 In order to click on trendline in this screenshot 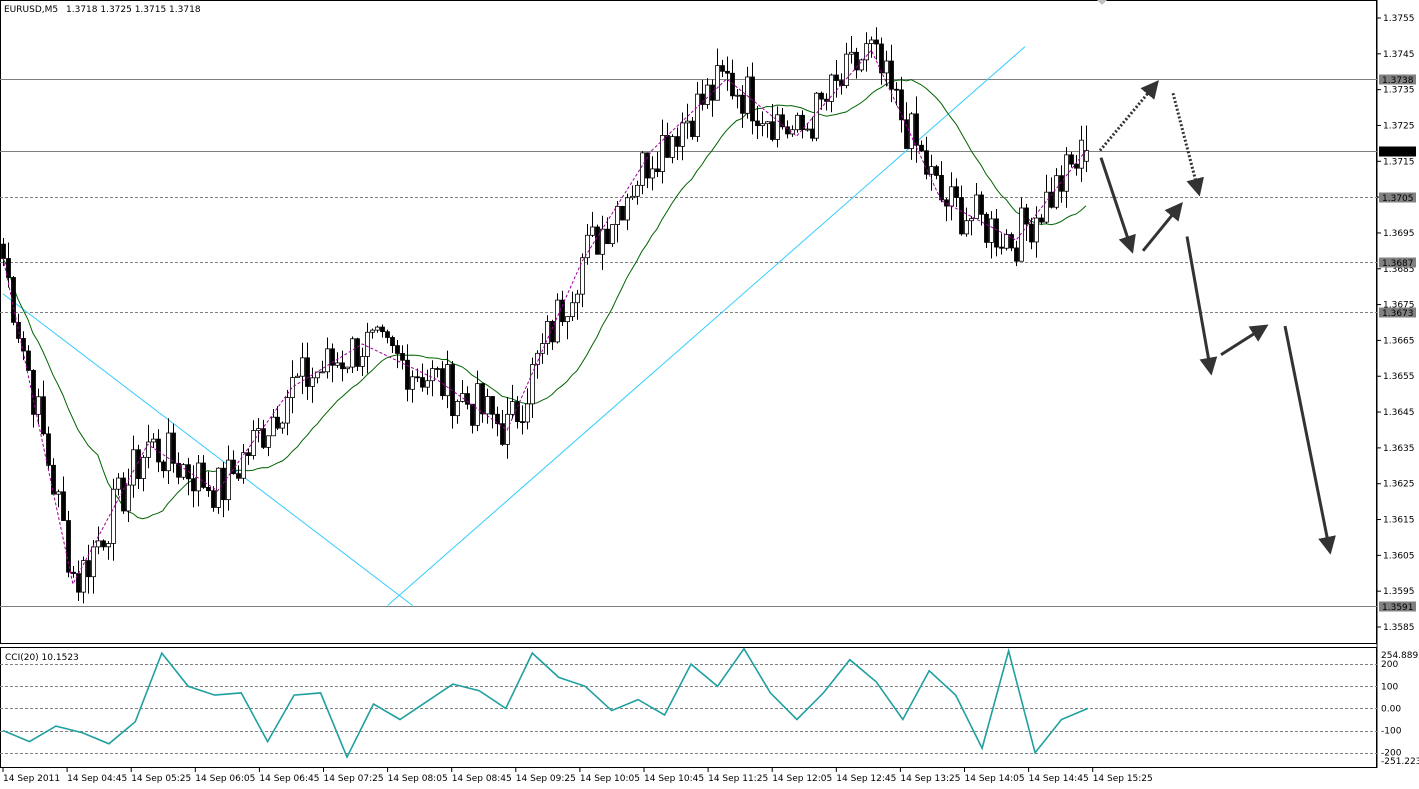, I will do `click(207, 449)`.